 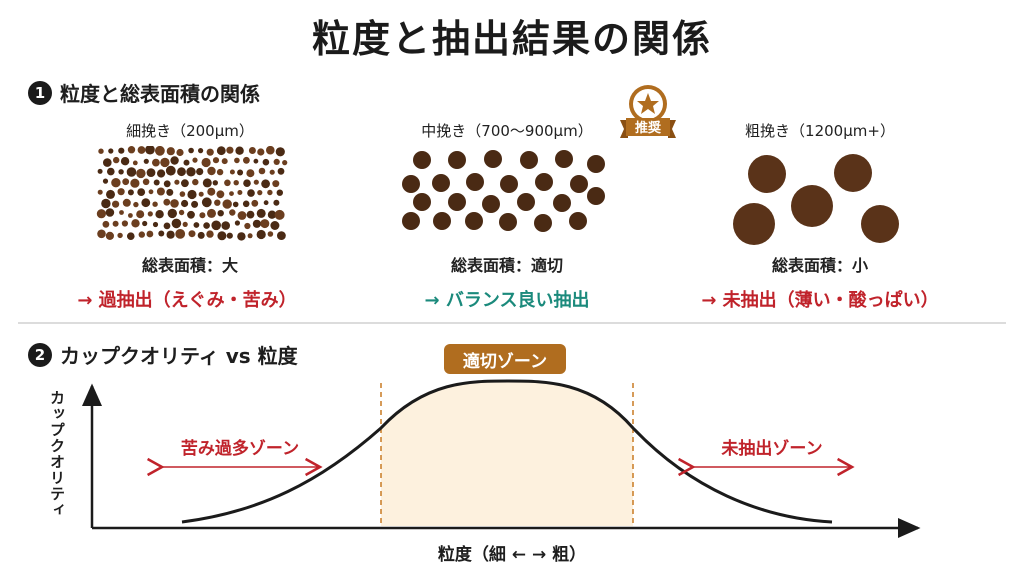 I want to click on medium-grounds-particles, so click(x=503, y=191).